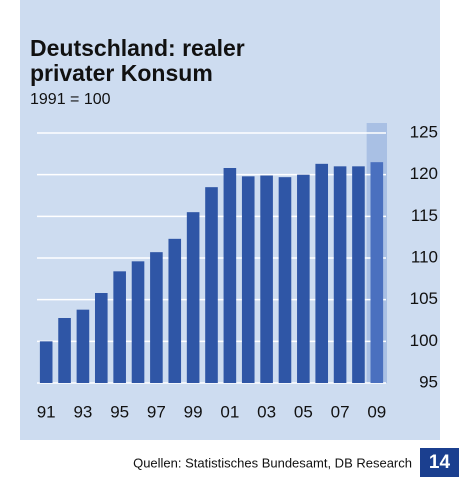  What do you see at coordinates (137, 48) in the screenshot?
I see `chart-title-line-1: Deutschland: realer` at bounding box center [137, 48].